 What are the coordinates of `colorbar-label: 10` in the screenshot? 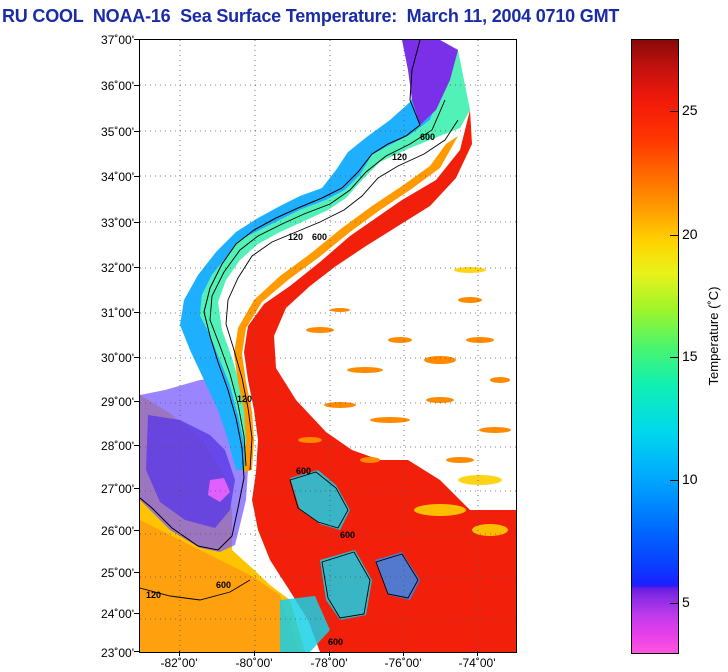 It's located at (690, 479).